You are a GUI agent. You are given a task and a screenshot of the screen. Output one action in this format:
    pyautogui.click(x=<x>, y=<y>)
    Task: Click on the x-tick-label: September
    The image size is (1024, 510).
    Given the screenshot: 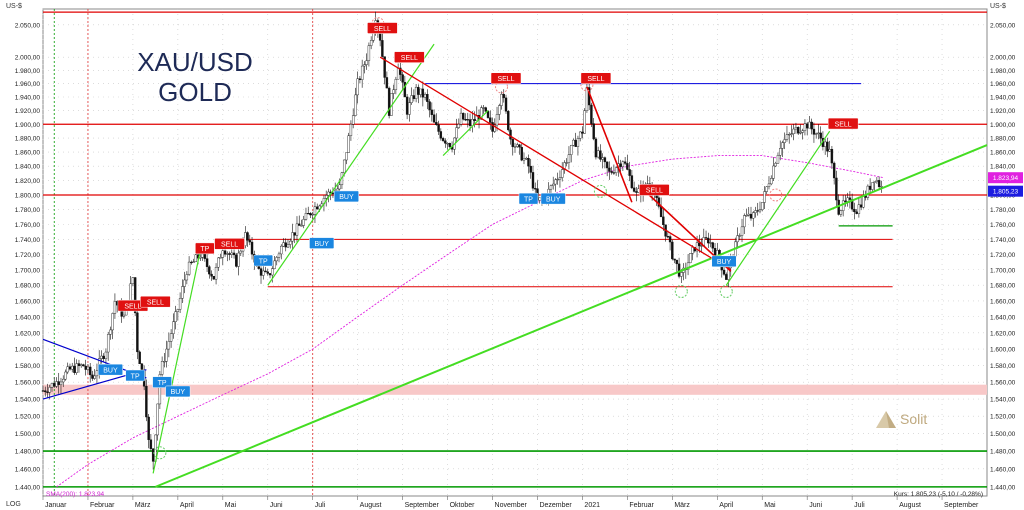 What is the action you would take?
    pyautogui.click(x=961, y=505)
    